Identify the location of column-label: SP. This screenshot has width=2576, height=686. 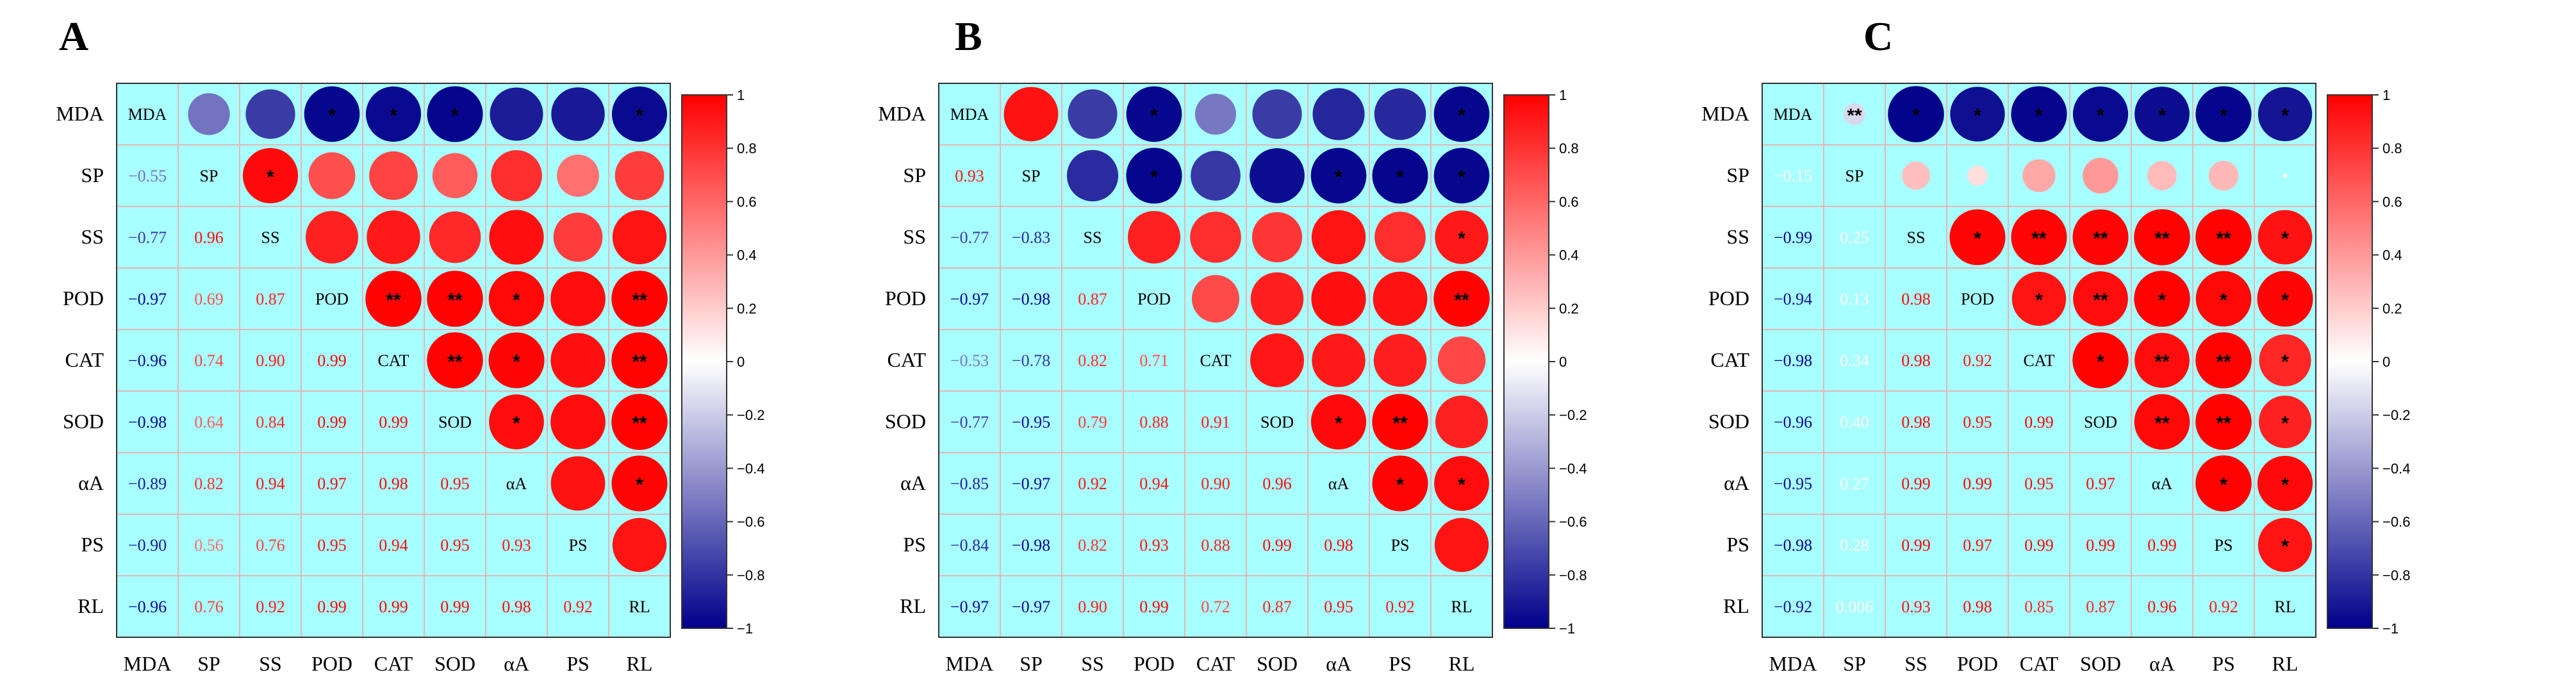
(1031, 663).